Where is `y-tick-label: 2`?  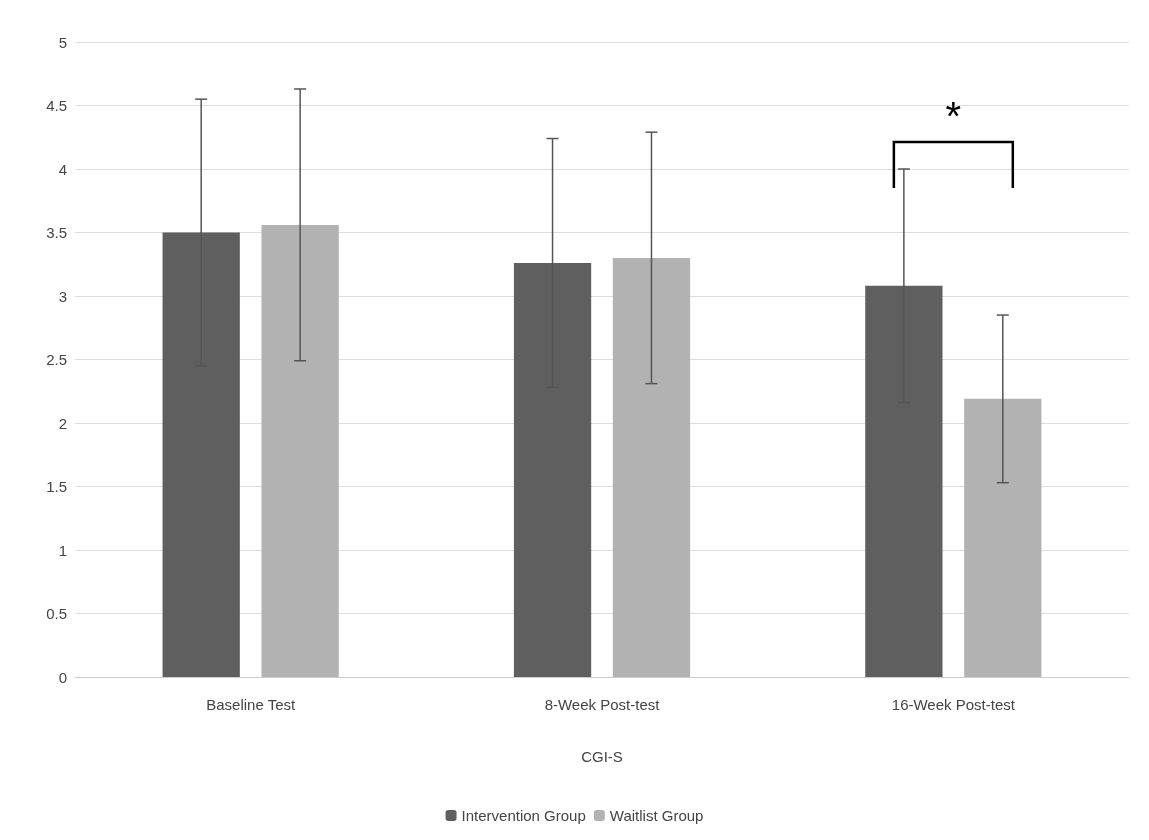
y-tick-label: 2 is located at coordinates (62, 423).